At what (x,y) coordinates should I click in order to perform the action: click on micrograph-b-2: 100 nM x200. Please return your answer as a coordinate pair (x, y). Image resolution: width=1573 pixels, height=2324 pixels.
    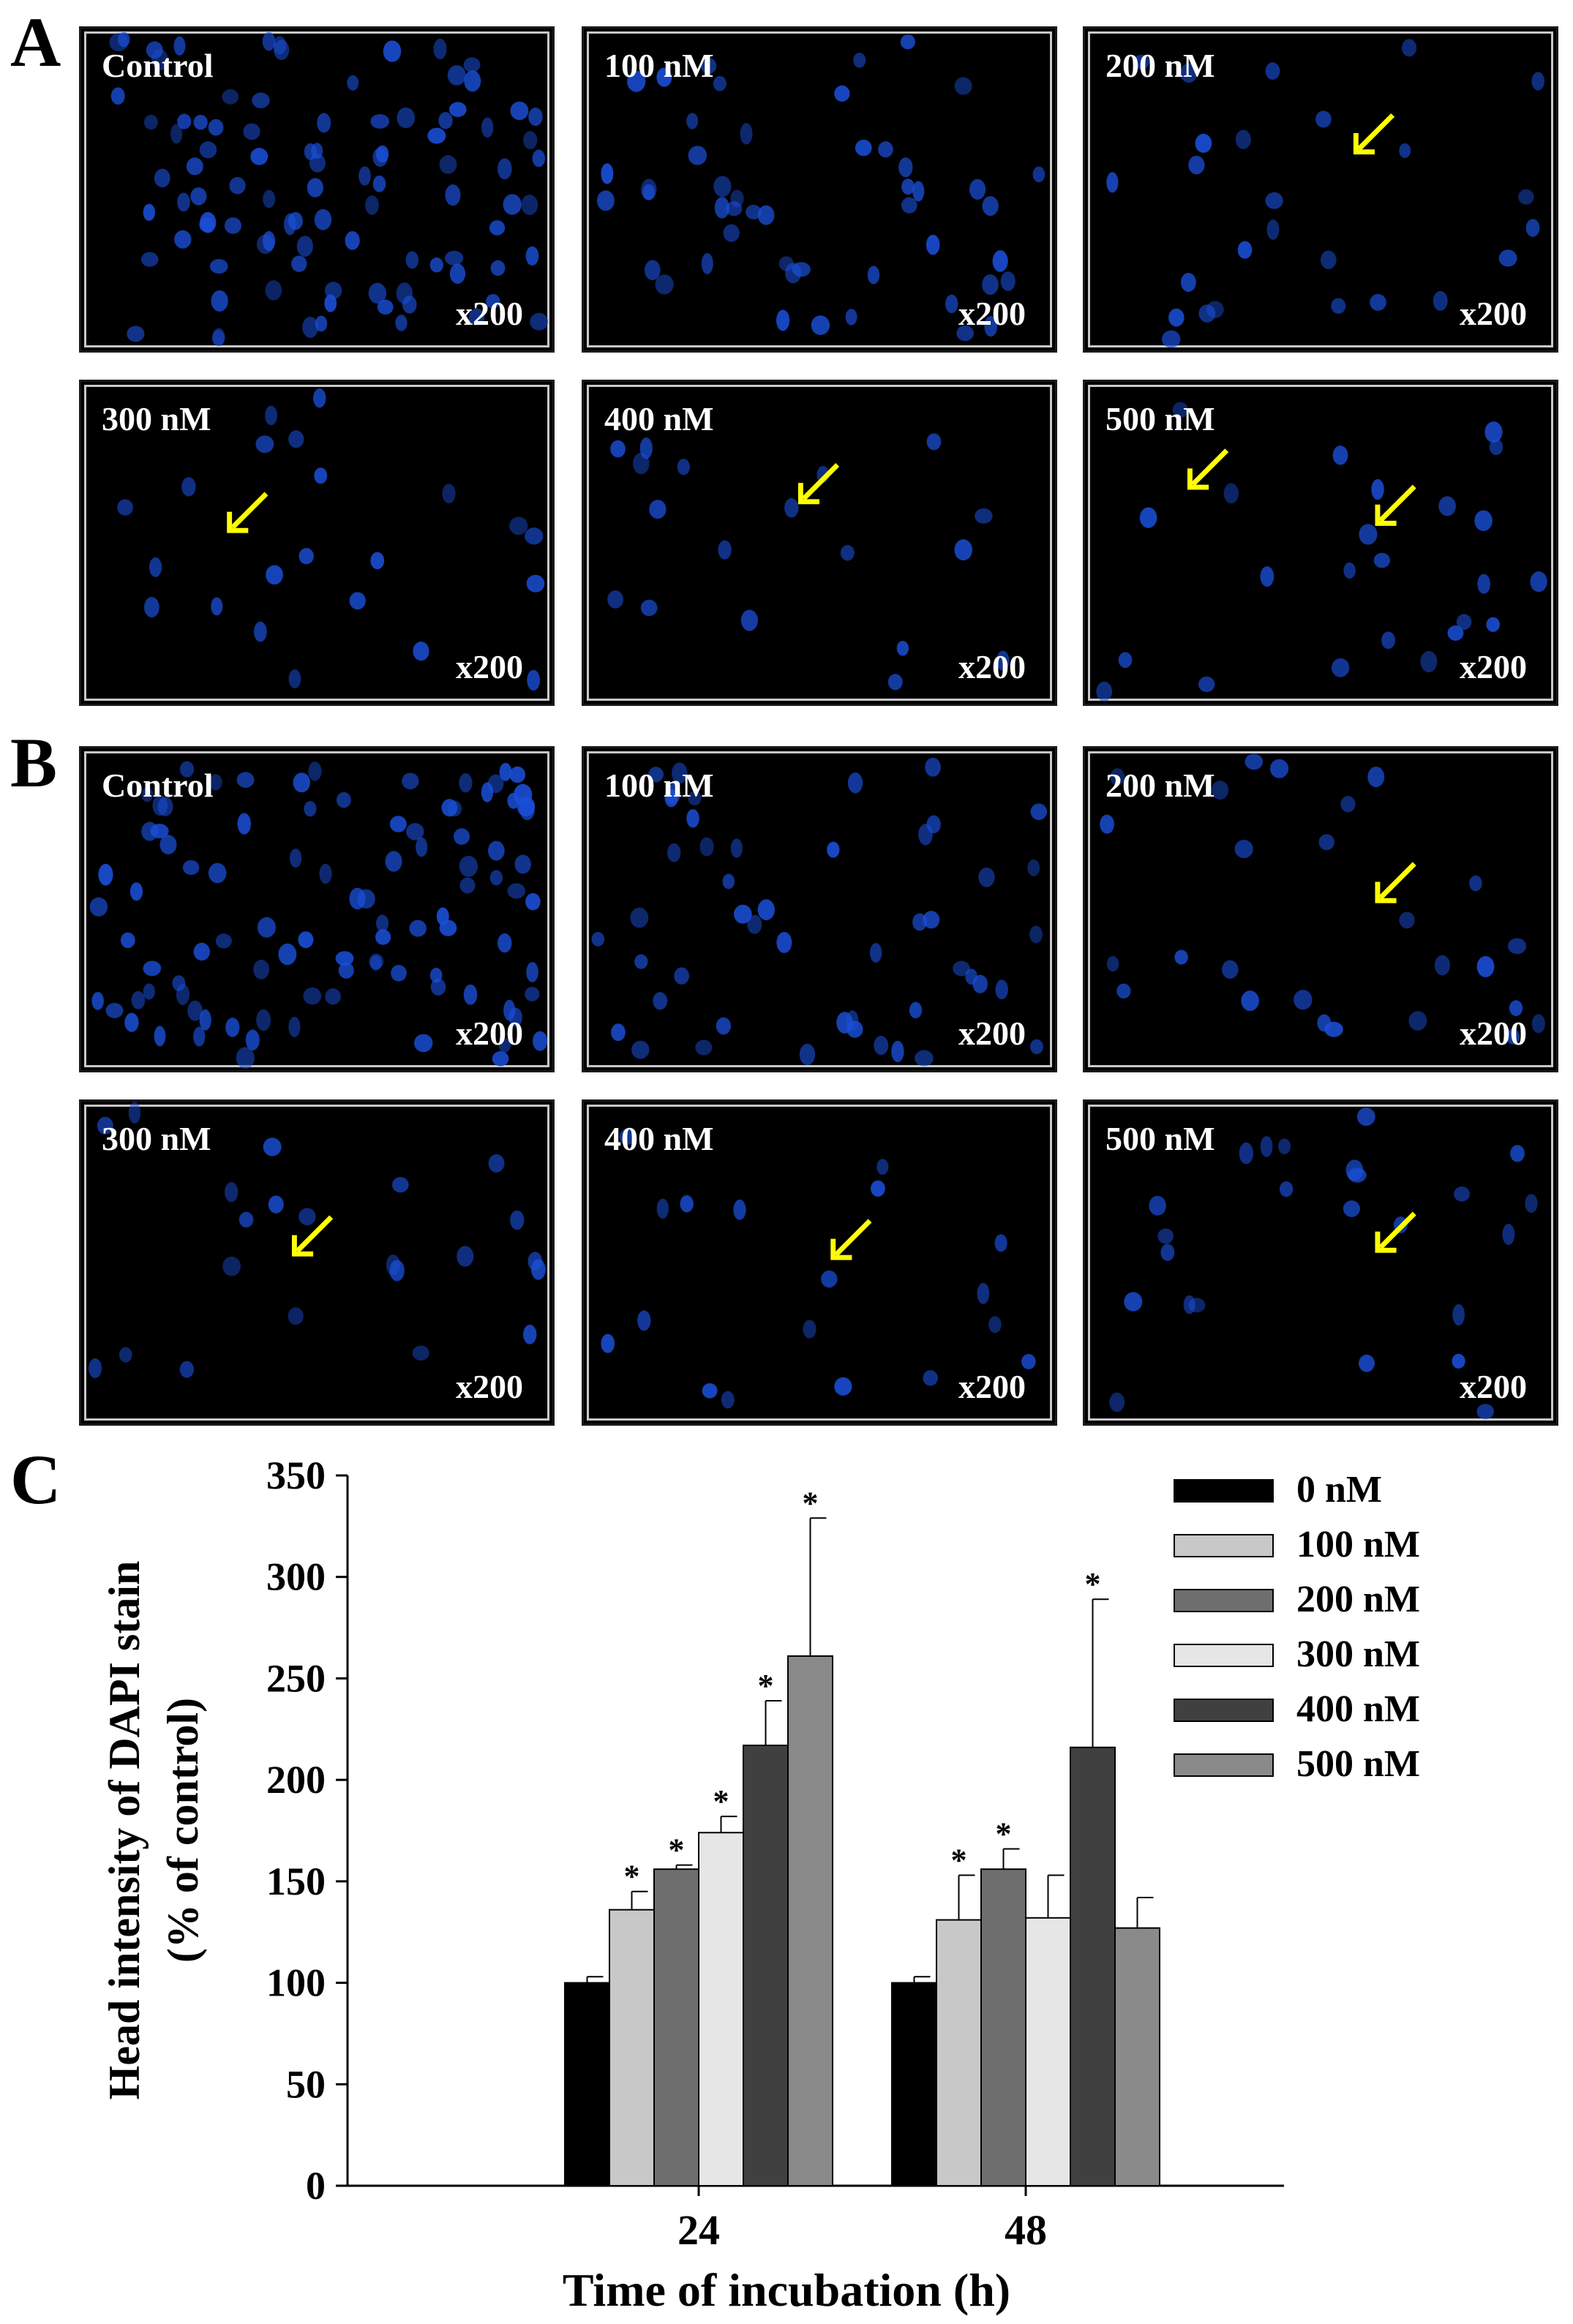
    Looking at the image, I should click on (819, 909).